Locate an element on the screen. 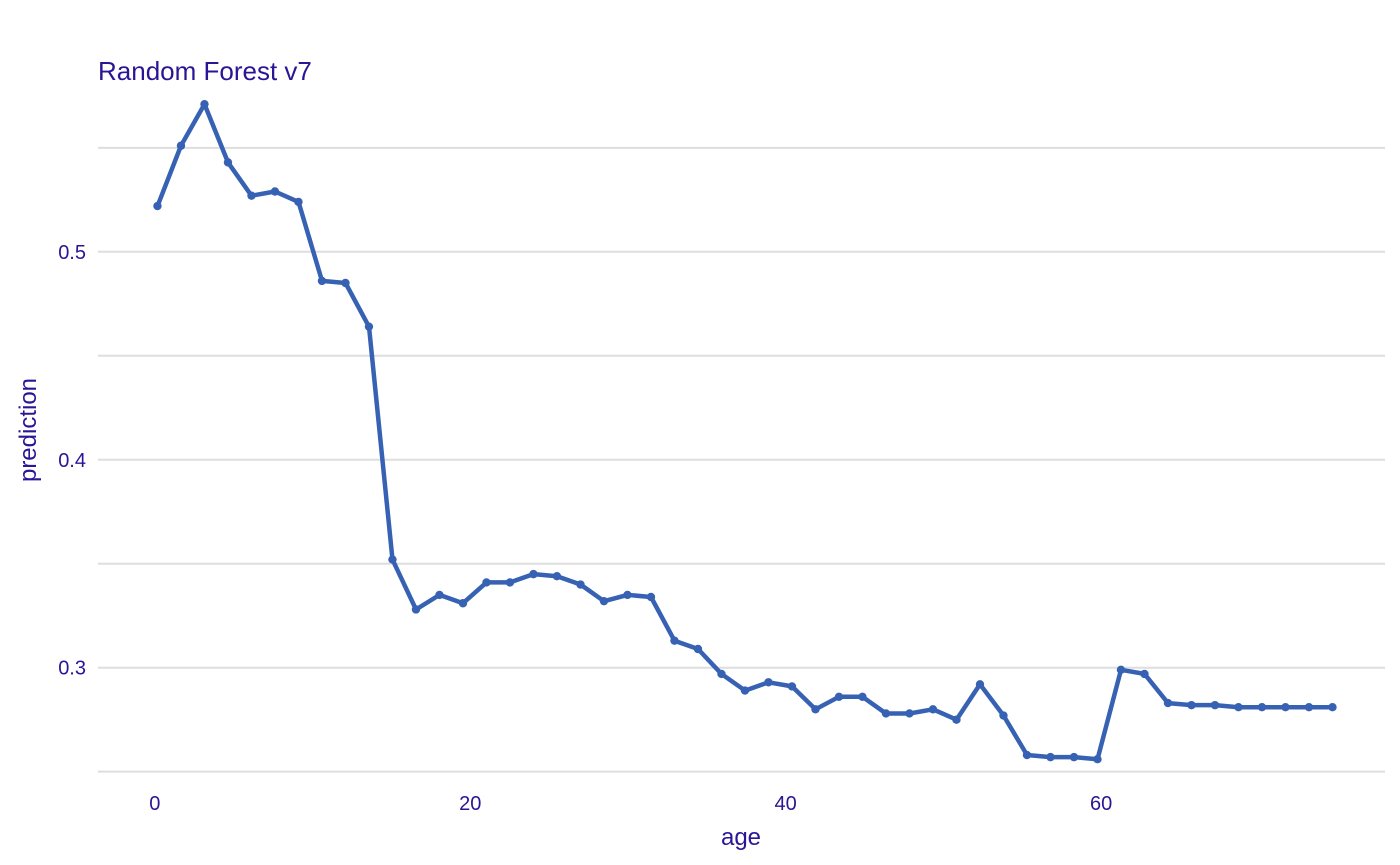  y-tick-label: 0.3 is located at coordinates (72, 669).